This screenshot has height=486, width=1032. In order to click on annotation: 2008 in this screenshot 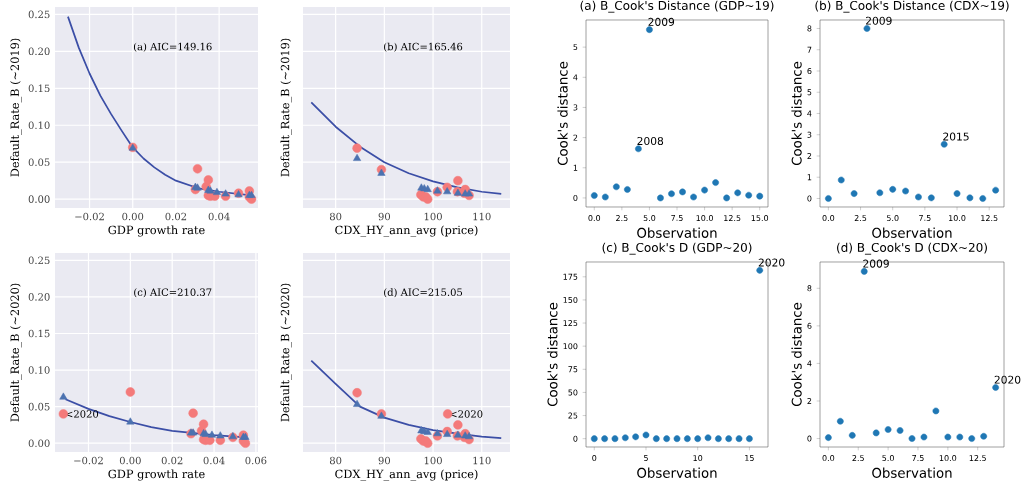, I will do `click(650, 141)`.